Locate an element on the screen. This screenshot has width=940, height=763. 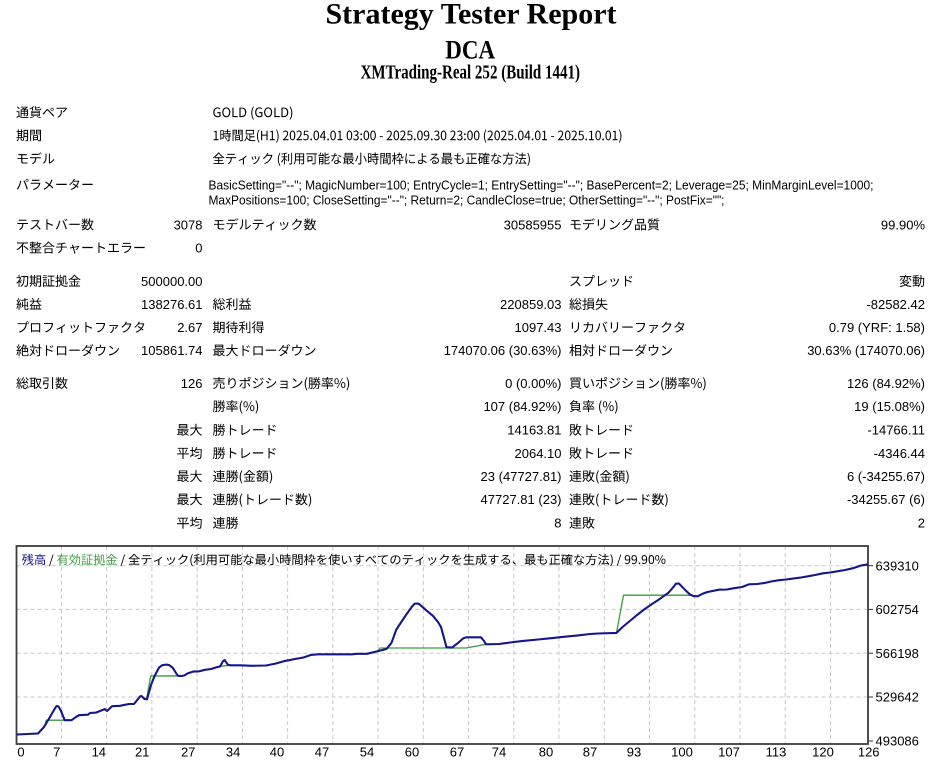
svg-text: -34255.67 (6) is located at coordinates (886, 499).